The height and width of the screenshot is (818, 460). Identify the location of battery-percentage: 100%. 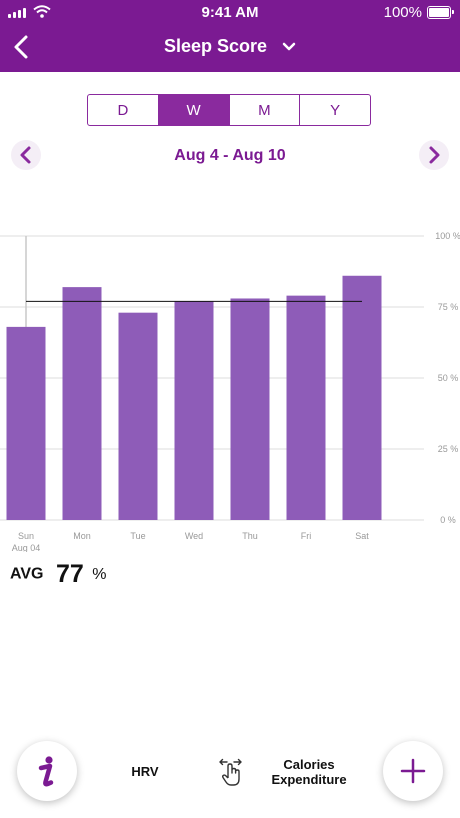
(402, 12).